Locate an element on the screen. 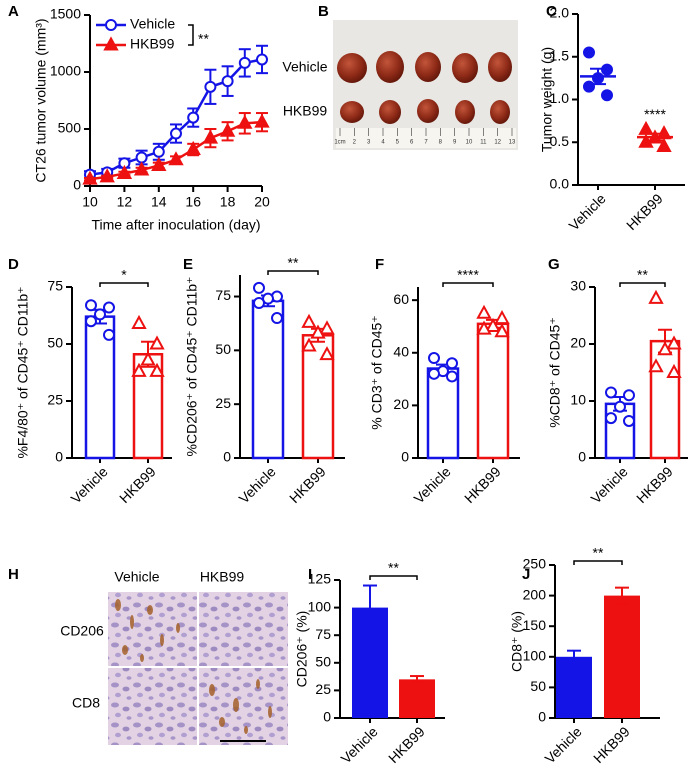 The image size is (691, 784). y-tick-label: 20 is located at coordinates (401, 404).